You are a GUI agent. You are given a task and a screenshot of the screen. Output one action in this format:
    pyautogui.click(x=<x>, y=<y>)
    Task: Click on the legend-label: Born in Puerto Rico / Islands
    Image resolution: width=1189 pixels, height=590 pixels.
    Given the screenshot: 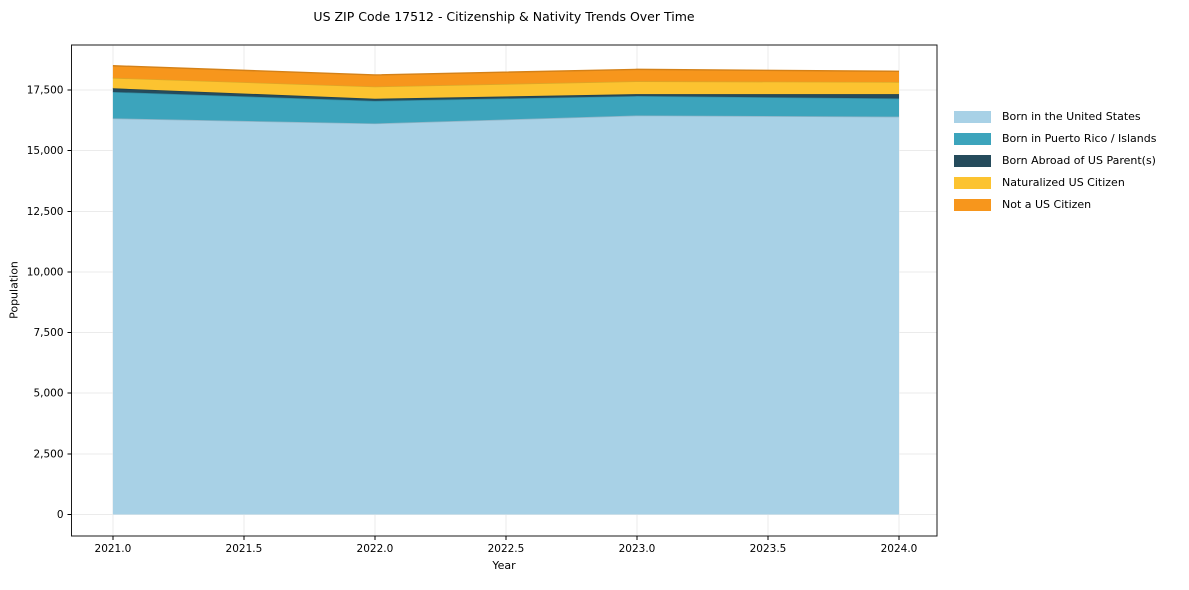 What is the action you would take?
    pyautogui.click(x=1079, y=138)
    